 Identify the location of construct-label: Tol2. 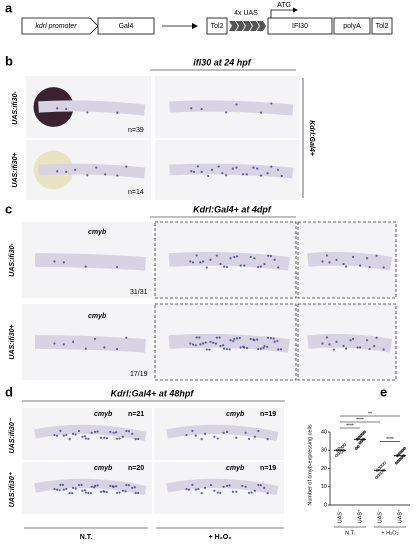
(382, 26).